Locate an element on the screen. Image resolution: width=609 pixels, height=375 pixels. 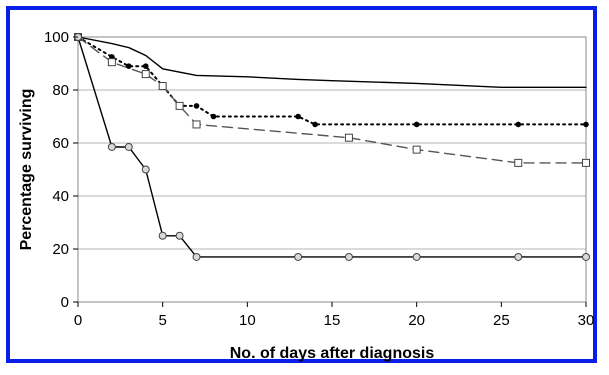
y-tick-label: 100 is located at coordinates (56, 37).